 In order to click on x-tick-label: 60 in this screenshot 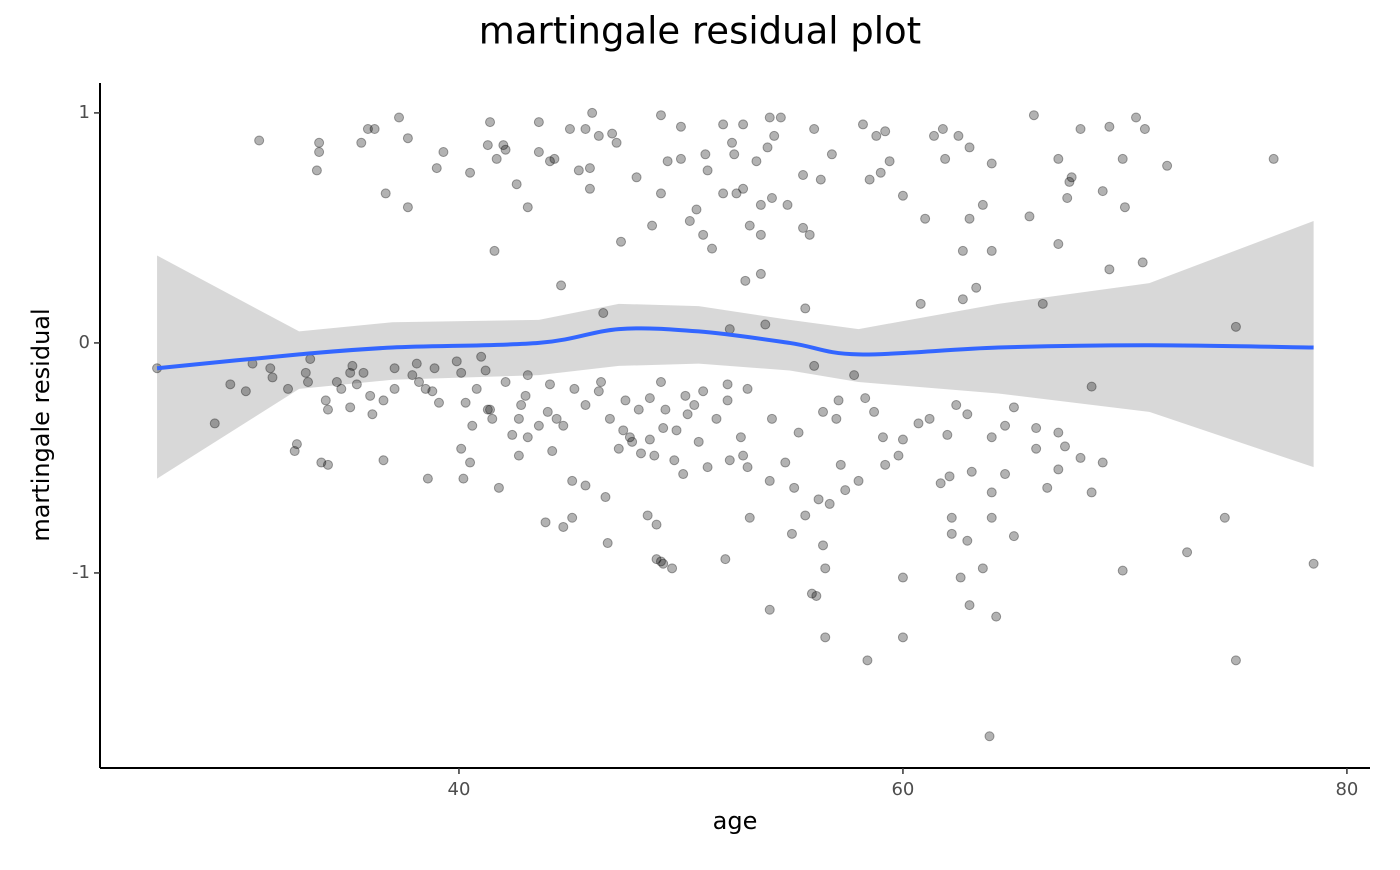, I will do `click(902, 789)`.